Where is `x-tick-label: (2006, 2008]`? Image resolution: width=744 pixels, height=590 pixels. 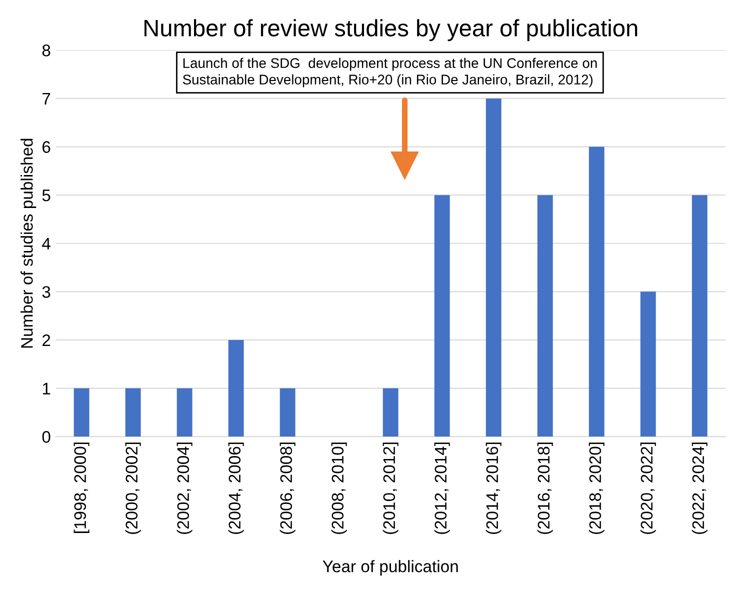 x-tick-label: (2006, 2008] is located at coordinates (288, 488).